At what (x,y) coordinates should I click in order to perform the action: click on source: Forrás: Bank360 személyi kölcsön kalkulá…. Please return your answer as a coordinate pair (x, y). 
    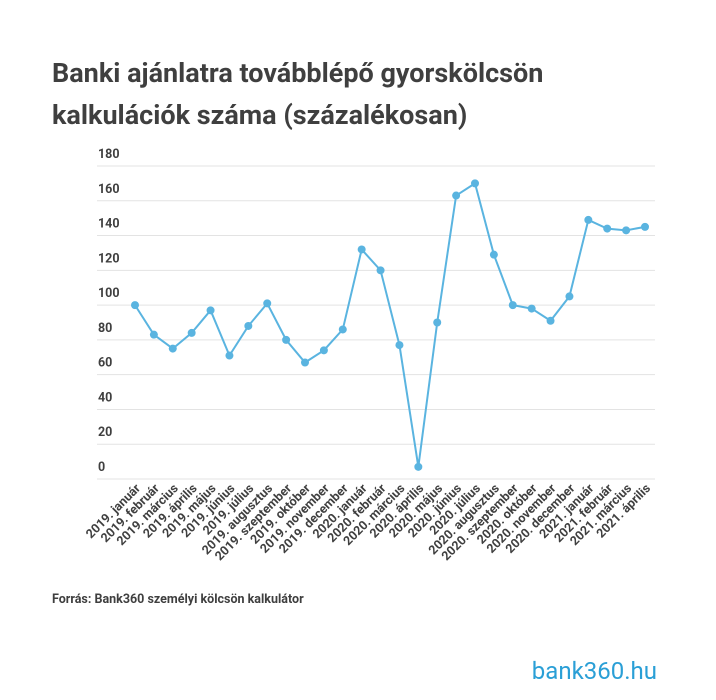
    Looking at the image, I should click on (178, 599).